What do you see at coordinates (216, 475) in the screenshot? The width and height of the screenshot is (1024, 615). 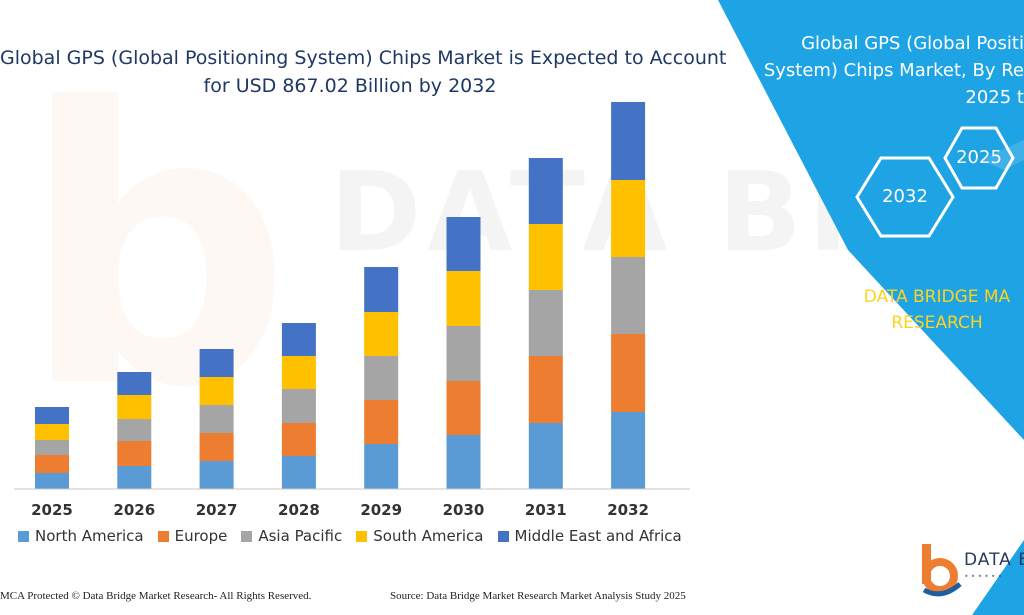 I see `bar-segment-2027-north-america` at bounding box center [216, 475].